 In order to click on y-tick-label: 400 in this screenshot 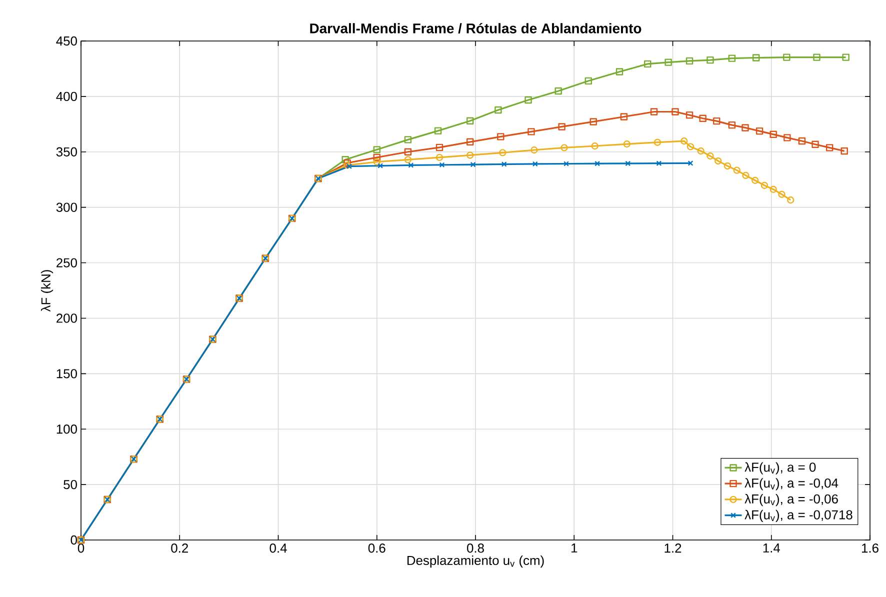, I will do `click(66, 97)`.